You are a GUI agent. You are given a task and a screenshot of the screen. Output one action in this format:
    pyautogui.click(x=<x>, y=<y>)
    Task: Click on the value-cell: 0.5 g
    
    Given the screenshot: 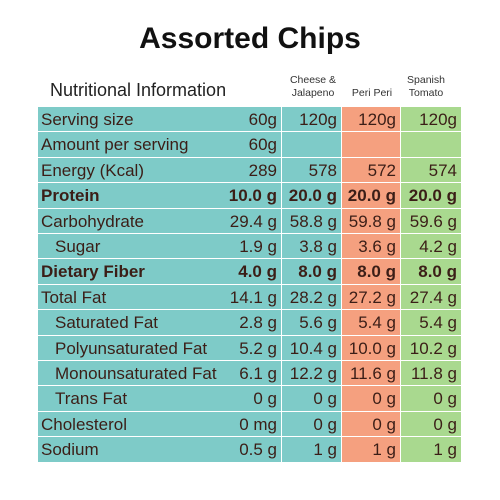 What is the action you would take?
    pyautogui.click(x=253, y=450)
    